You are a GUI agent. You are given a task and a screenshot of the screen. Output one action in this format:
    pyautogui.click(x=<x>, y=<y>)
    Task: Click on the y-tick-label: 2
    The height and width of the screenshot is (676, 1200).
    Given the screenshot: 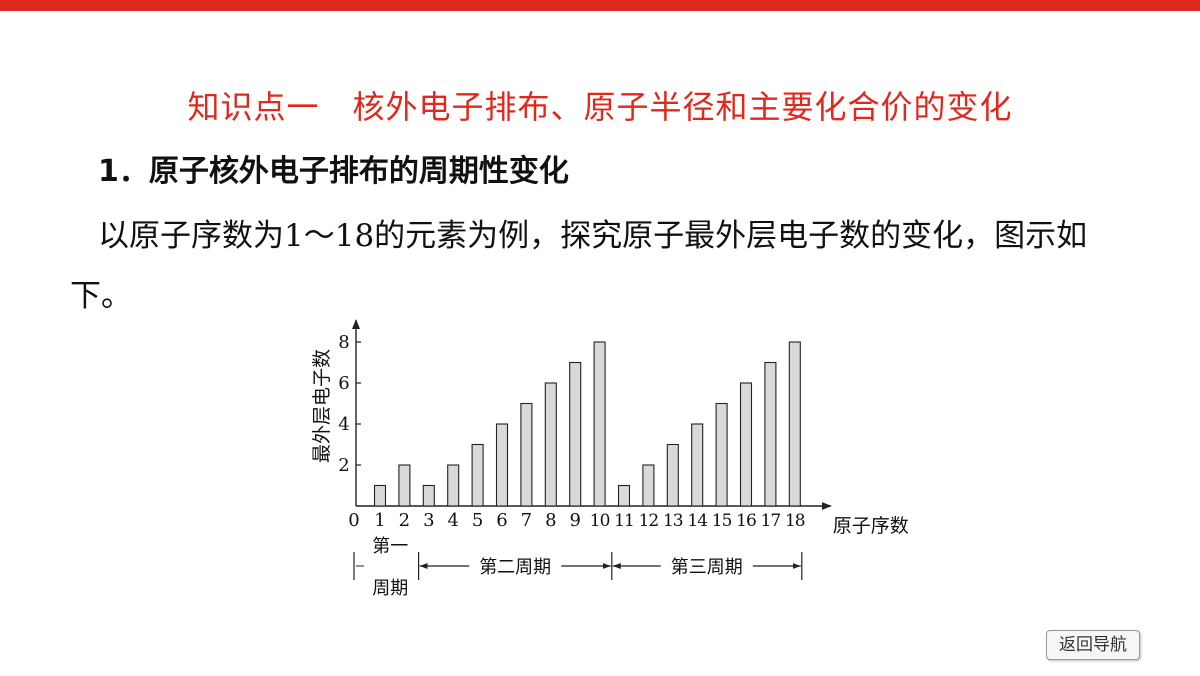 What is the action you would take?
    pyautogui.click(x=343, y=465)
    